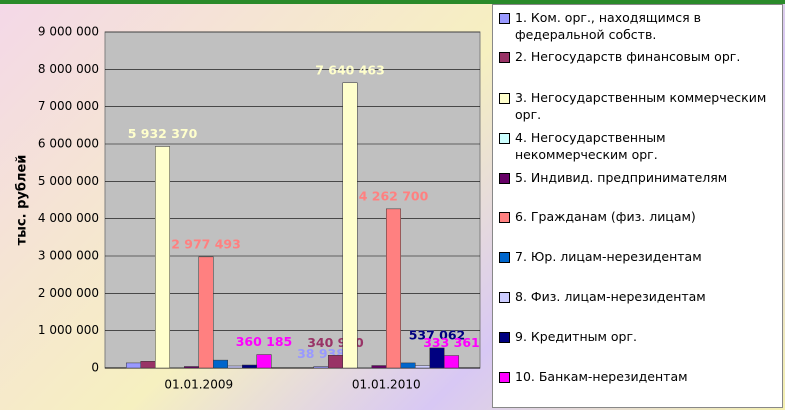 The width and height of the screenshot is (785, 410). What do you see at coordinates (198, 385) in the screenshot?
I see `x-tick-label: 01.01.2009` at bounding box center [198, 385].